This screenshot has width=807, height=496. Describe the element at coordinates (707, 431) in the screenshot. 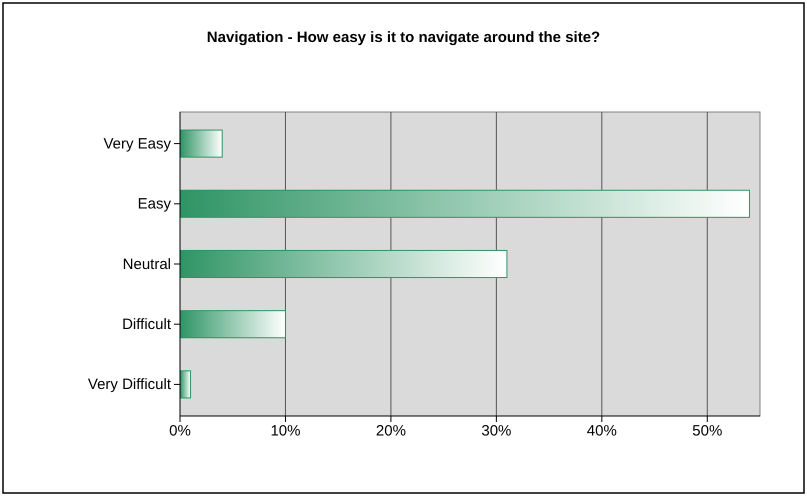

I see `x-tick-label: 50%` at that location.